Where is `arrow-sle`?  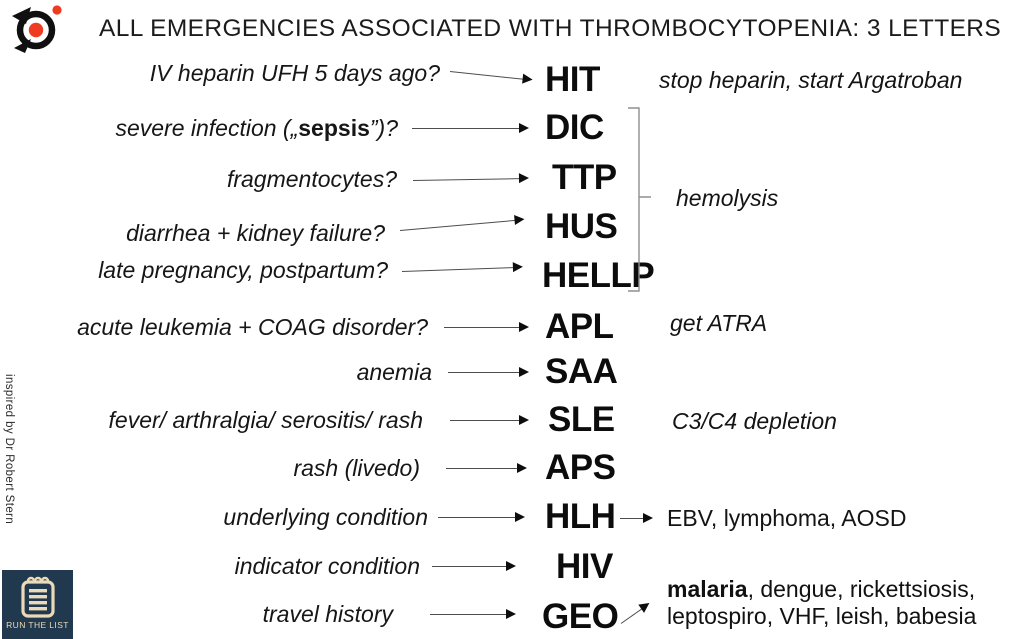
arrow-sle is located at coordinates (489, 419).